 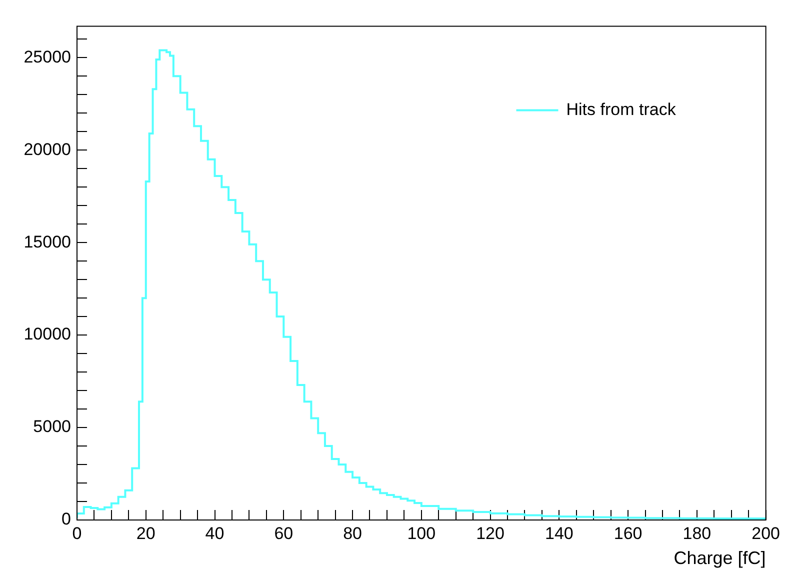 I want to click on y-tick-label: 15000, so click(x=47, y=242).